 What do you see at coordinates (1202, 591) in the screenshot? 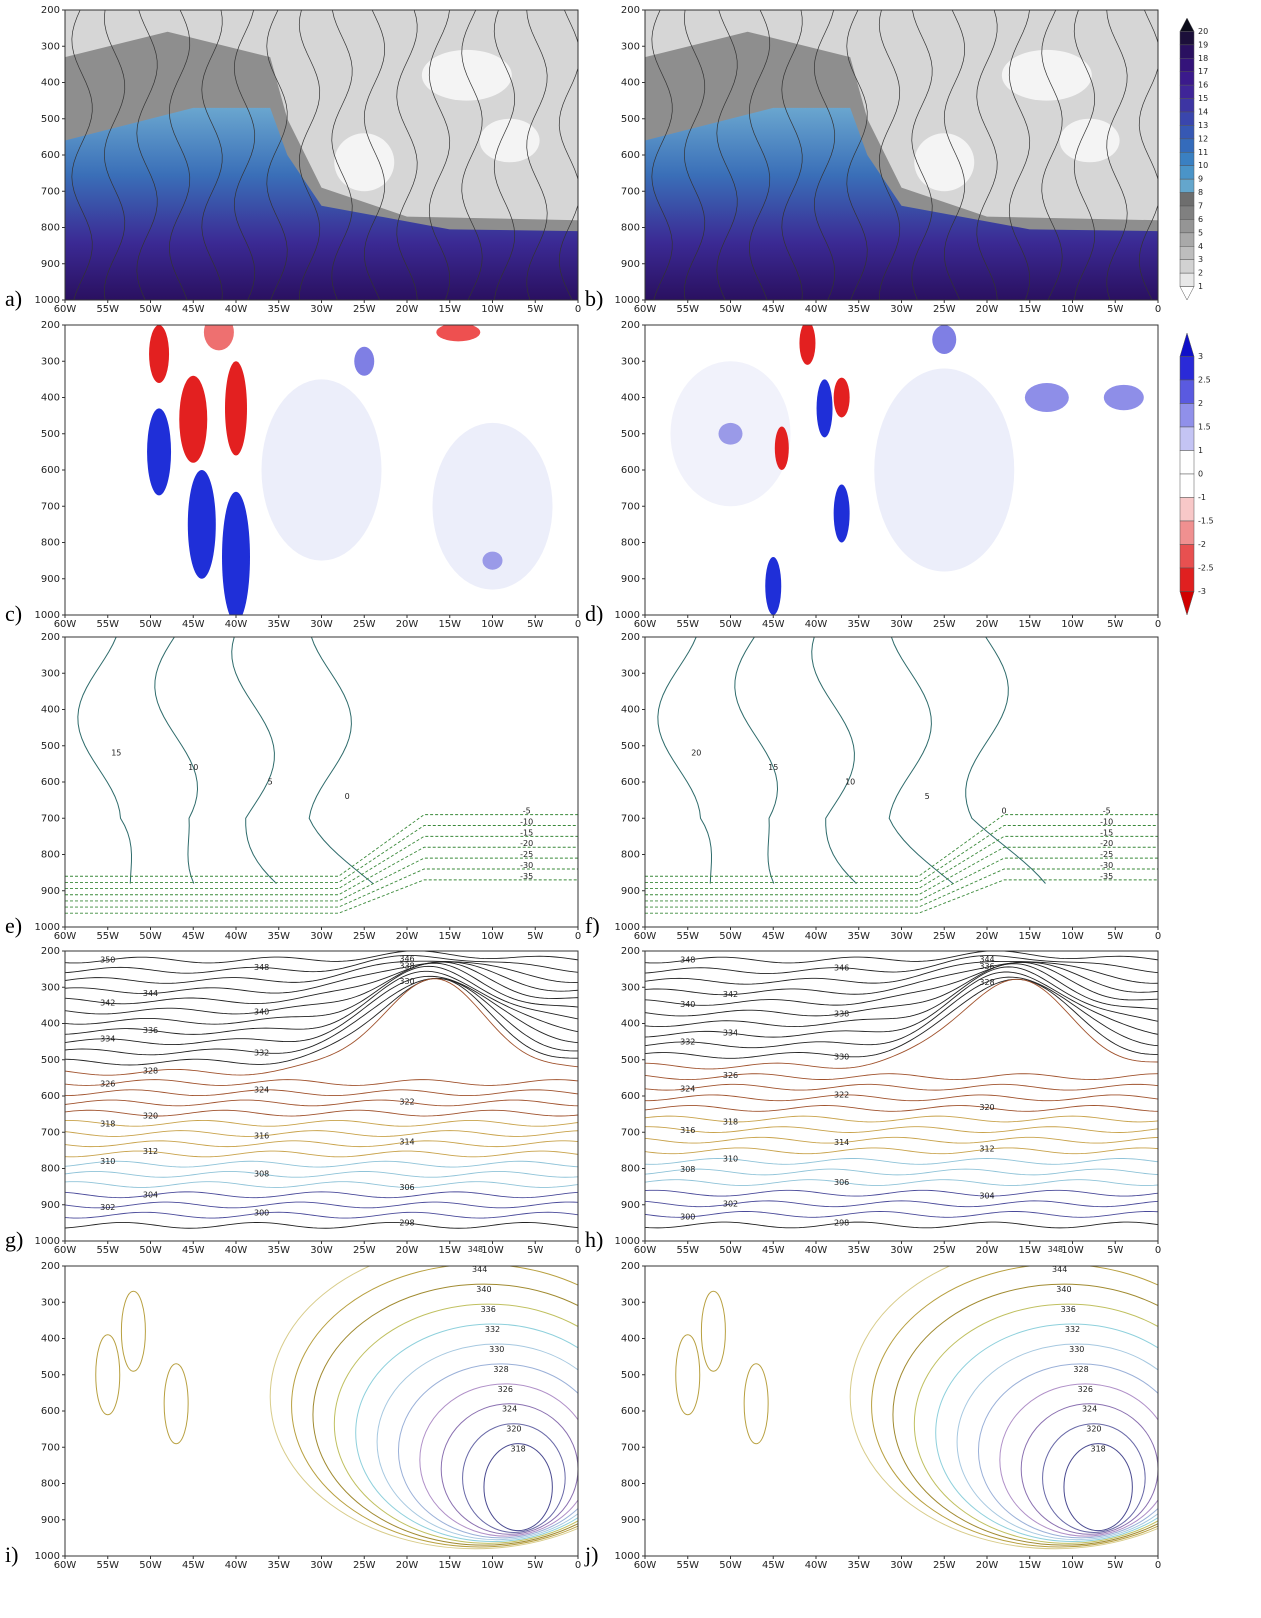
I see `colorbar-tick-label: -3` at bounding box center [1202, 591].